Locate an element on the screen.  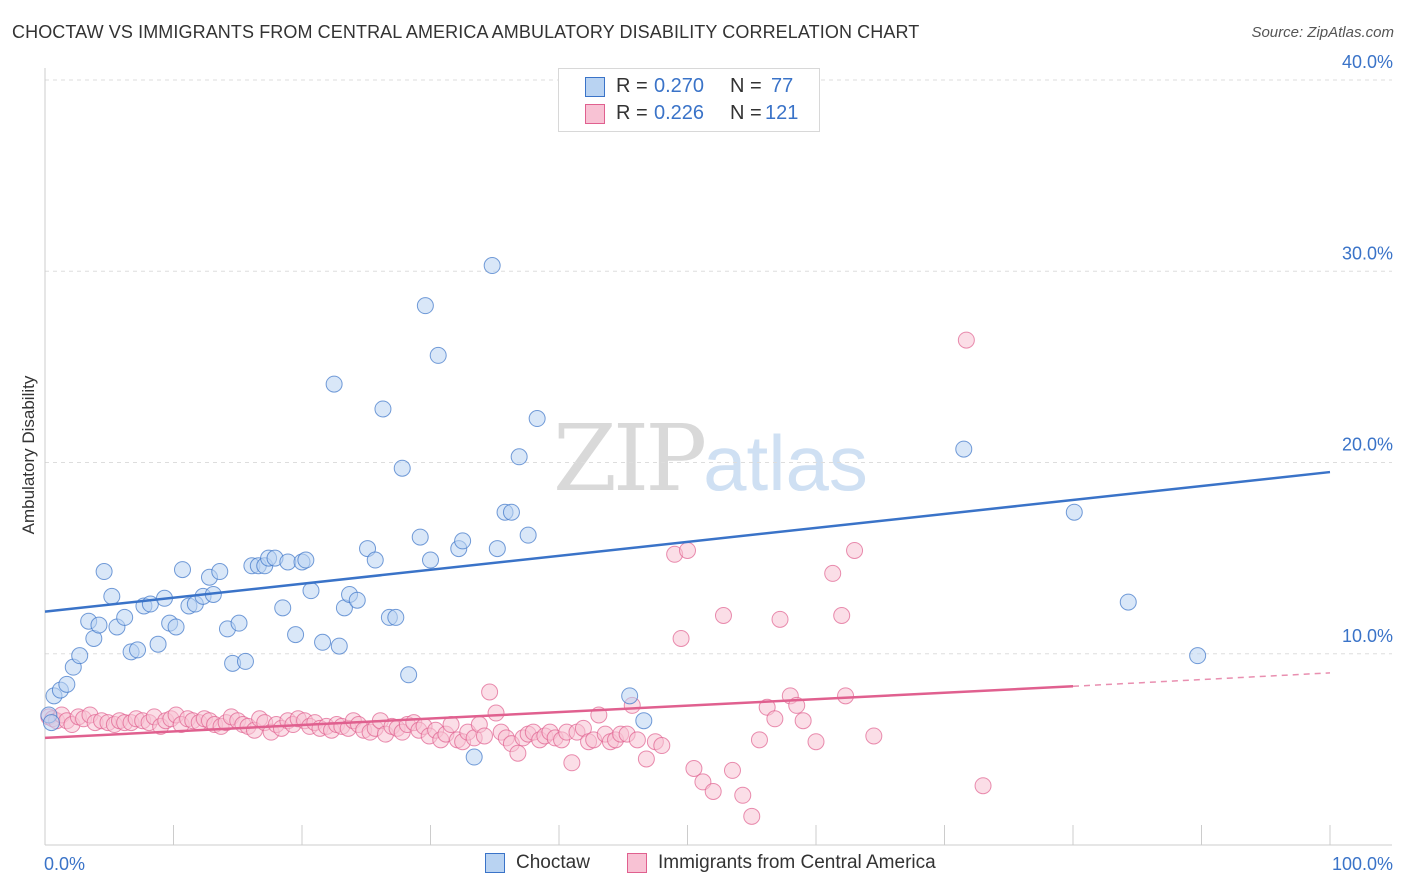
y-tick-label: 10.0% is located at coordinates (1367, 636).